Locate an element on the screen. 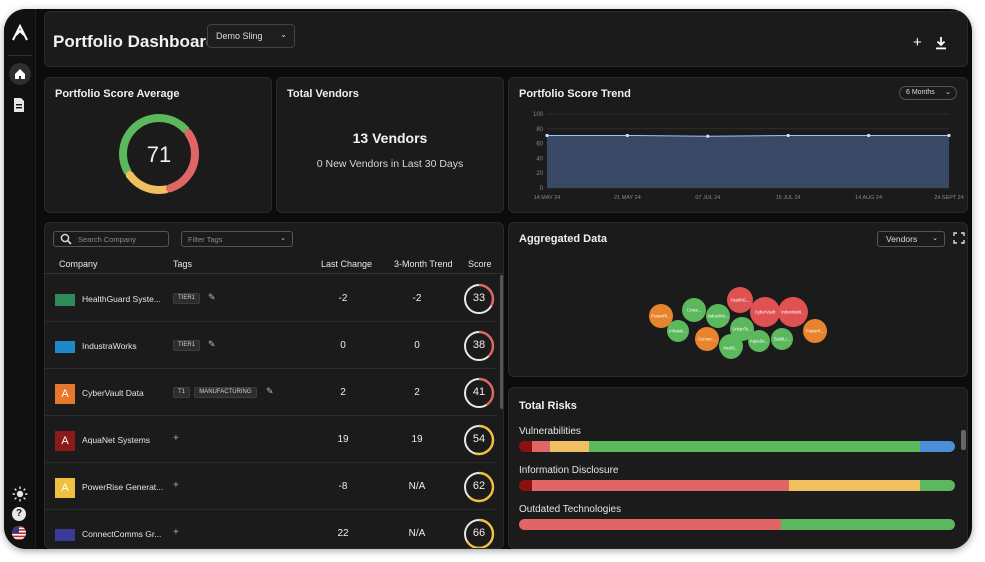  sun-icon is located at coordinates (20, 494).